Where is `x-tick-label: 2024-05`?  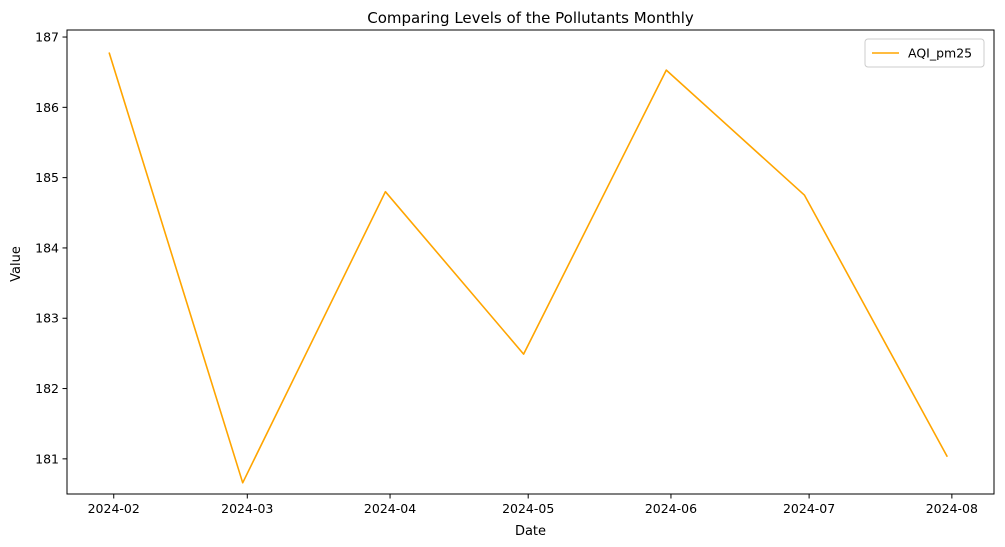 x-tick-label: 2024-05 is located at coordinates (528, 508).